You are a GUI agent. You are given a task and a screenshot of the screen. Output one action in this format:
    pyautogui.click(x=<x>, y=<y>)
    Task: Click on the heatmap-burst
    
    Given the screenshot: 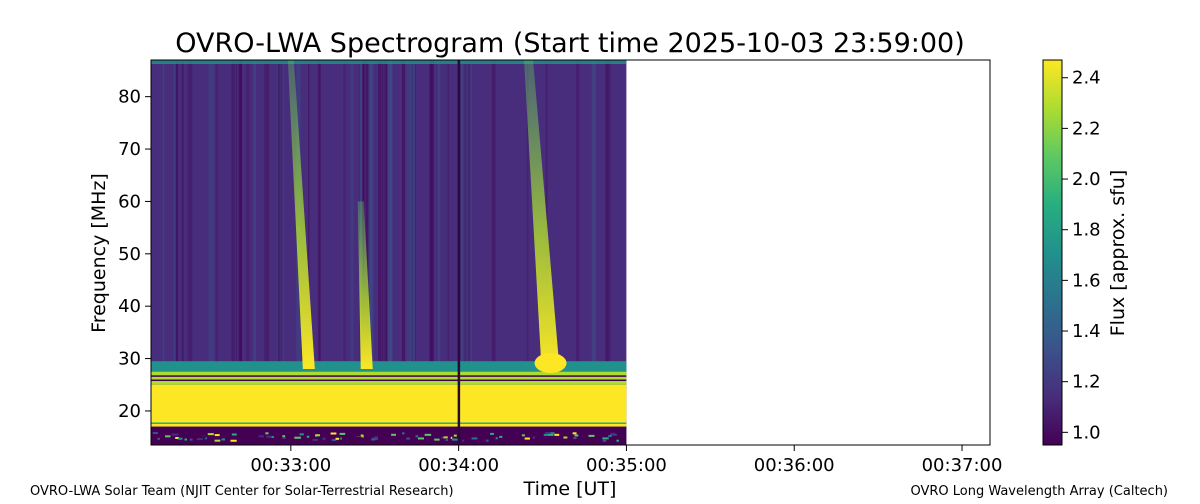 What is the action you would take?
    pyautogui.click(x=365, y=285)
    